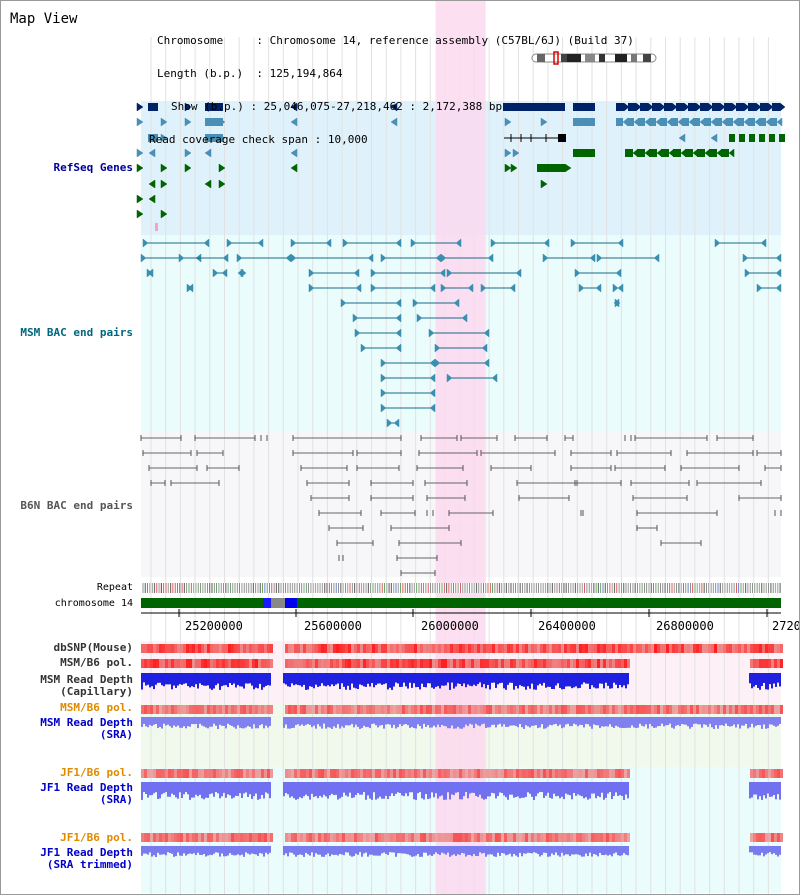 The height and width of the screenshot is (895, 800). What do you see at coordinates (86, 858) in the screenshot?
I see `track-label-jf1-depth-trimmed: JF1 Read Depth (SRA trimmed)` at bounding box center [86, 858].